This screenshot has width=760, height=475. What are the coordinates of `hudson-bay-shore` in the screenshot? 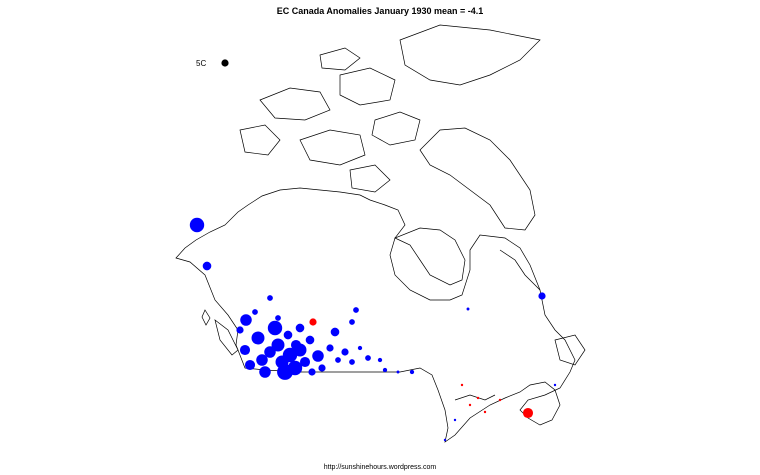 It's located at (430, 256).